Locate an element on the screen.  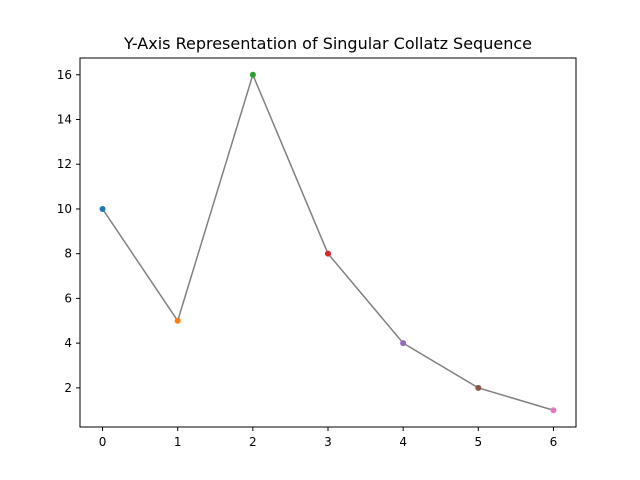
y-tick-label: 6 is located at coordinates (68, 298).